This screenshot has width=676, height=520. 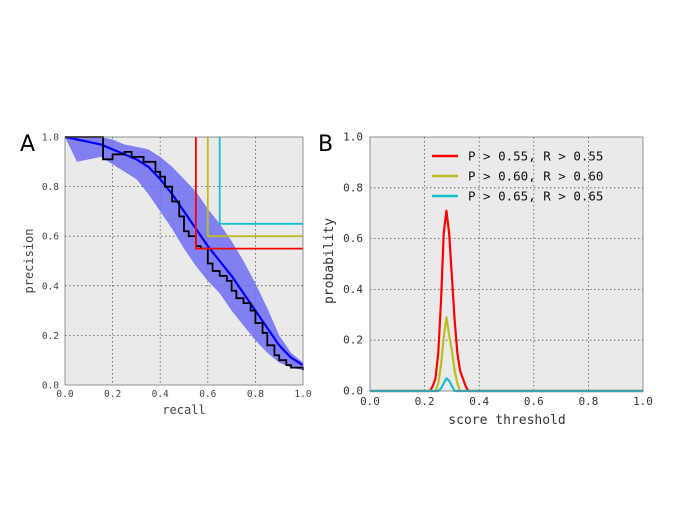 I want to click on panel-a-ylabel: precision, so click(x=29, y=260).